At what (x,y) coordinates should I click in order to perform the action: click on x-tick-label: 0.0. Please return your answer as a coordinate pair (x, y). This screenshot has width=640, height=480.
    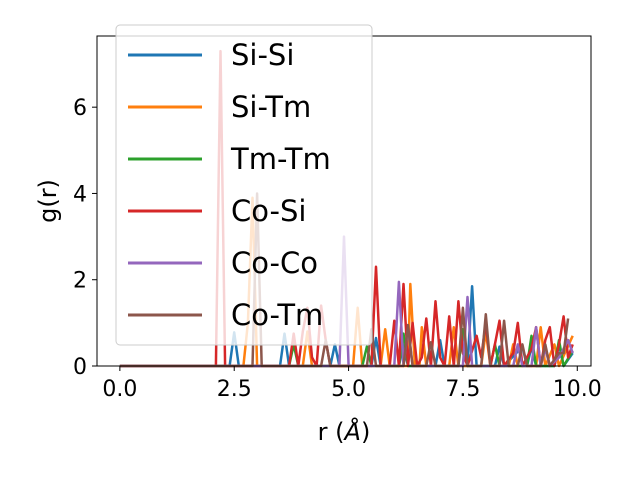
    Looking at the image, I should click on (119, 389).